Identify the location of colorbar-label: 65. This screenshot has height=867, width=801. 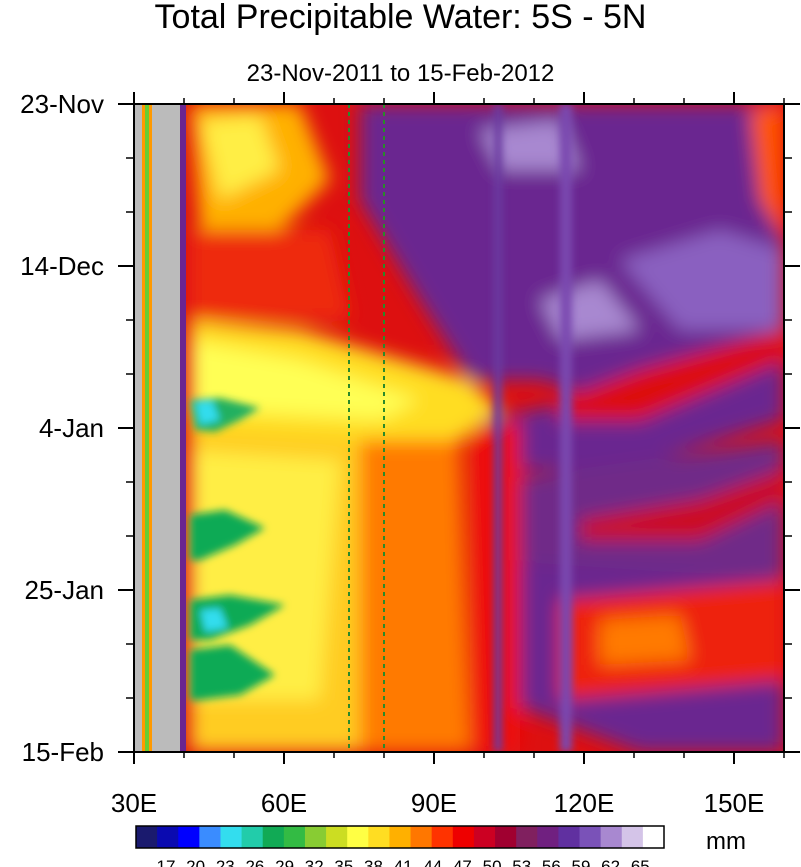
(640, 862).